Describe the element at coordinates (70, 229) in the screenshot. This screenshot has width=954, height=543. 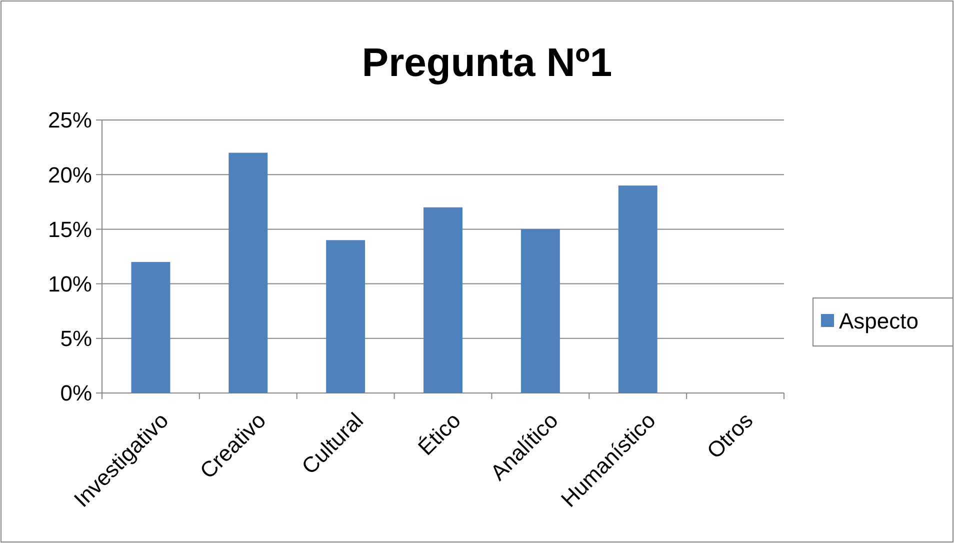
I see `y-tick-label: 15%` at that location.